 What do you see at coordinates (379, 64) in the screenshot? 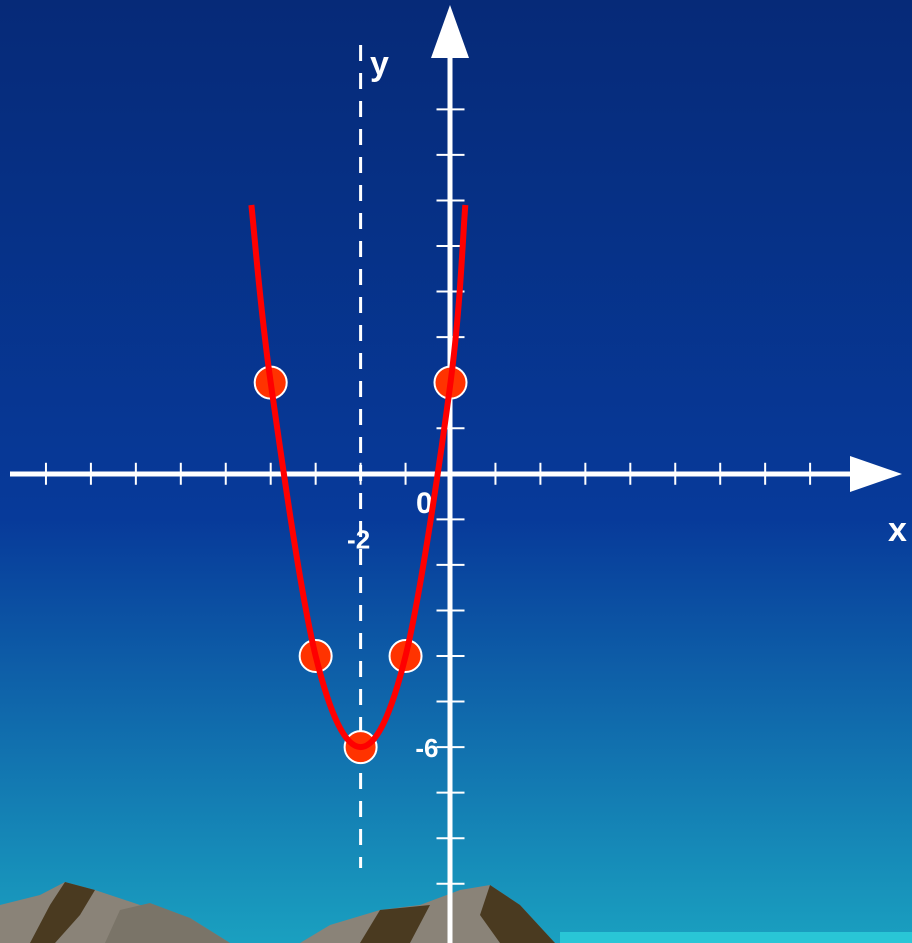
I see `y-axis-label: y` at bounding box center [379, 64].